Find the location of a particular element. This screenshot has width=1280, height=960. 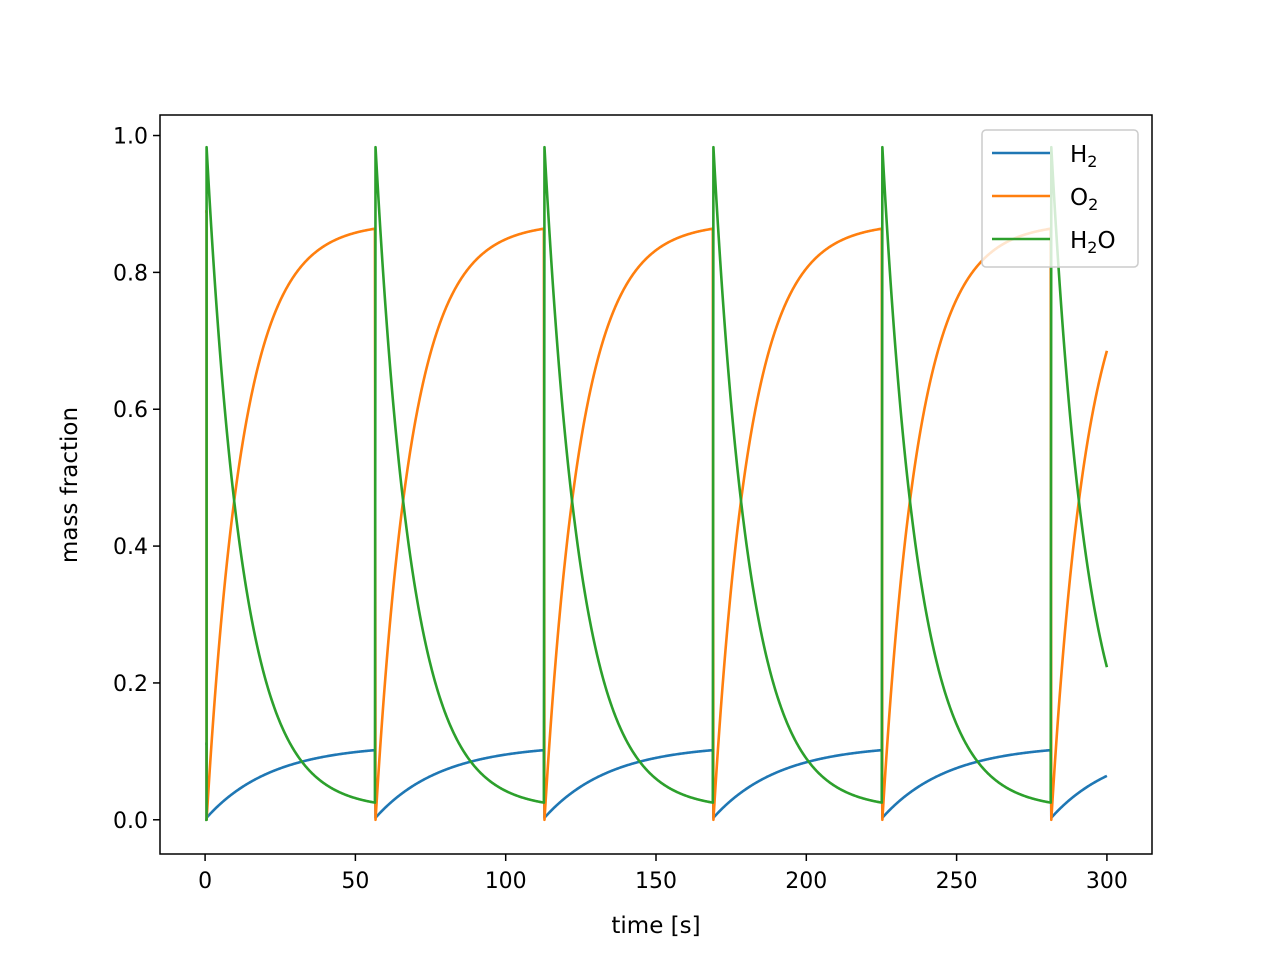

y-tick-label: 1.0 is located at coordinates (130, 137).